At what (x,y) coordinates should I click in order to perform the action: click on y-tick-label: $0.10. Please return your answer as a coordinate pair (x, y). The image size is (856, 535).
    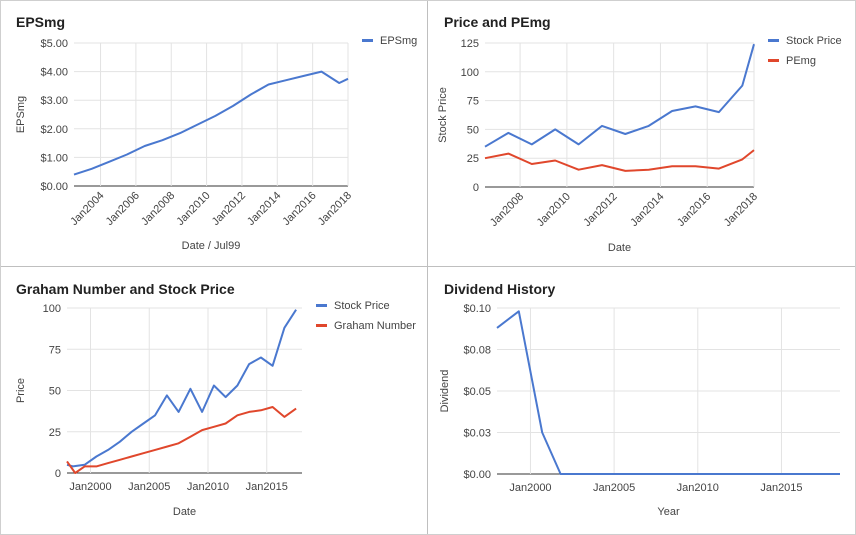
    Looking at the image, I should click on (477, 309).